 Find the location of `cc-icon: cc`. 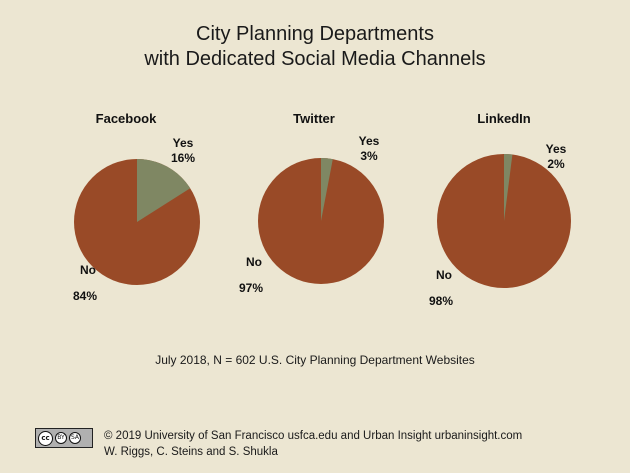

cc-icon: cc is located at coordinates (45, 438).